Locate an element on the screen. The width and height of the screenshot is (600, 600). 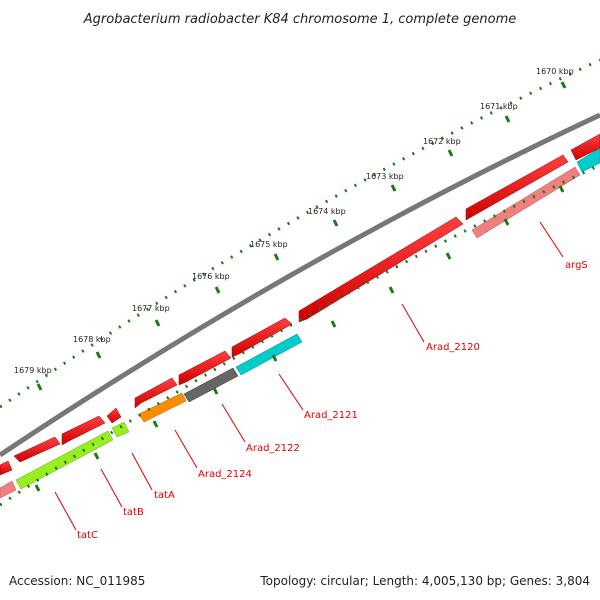
gene-forward-argS is located at coordinates (585, 147).